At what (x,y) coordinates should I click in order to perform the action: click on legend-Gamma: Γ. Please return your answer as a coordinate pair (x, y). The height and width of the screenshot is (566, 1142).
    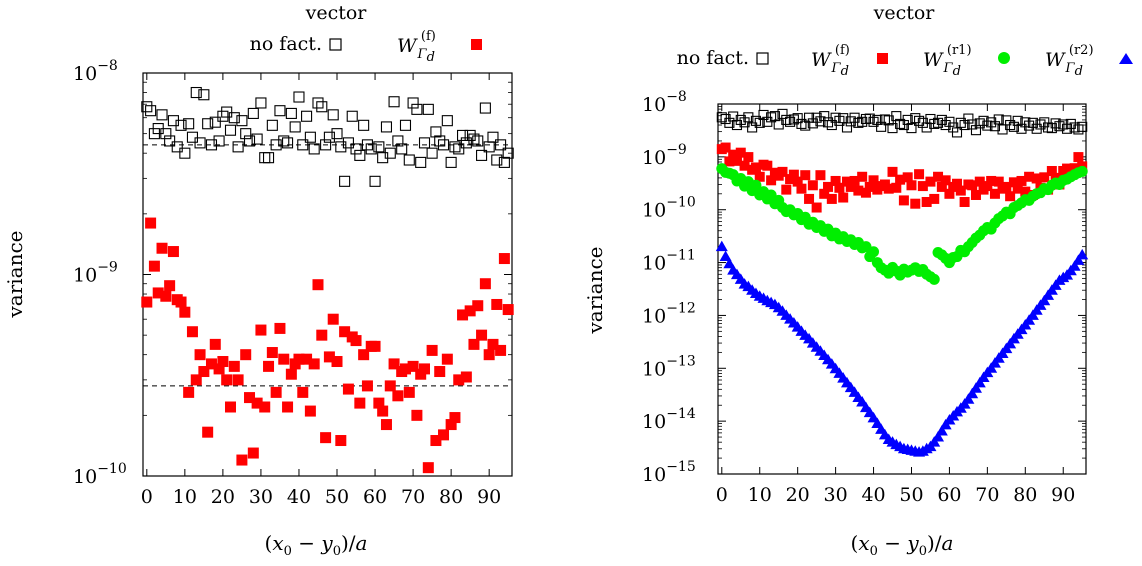
    Looking at the image, I should click on (422, 54).